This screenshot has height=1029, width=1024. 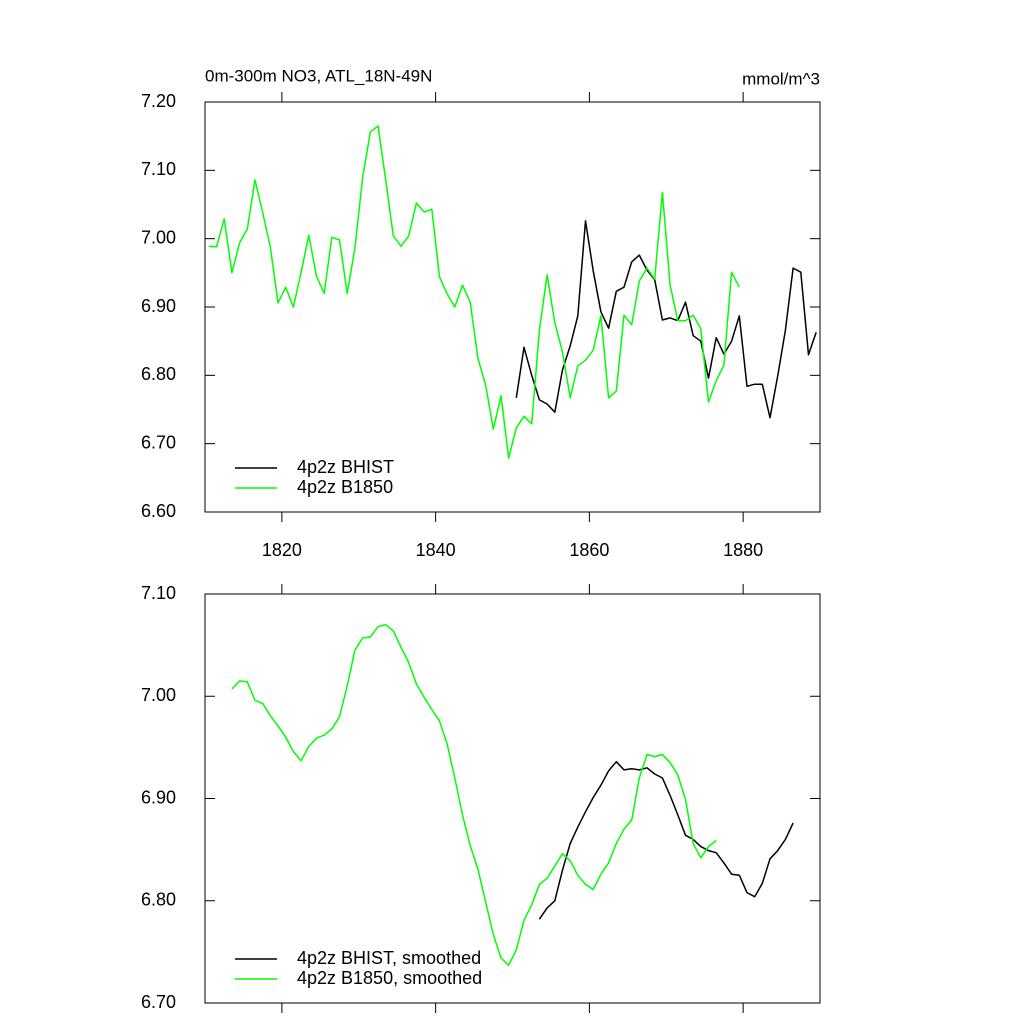 What do you see at coordinates (158, 511) in the screenshot?
I see `y-tick-label: 6.60` at bounding box center [158, 511].